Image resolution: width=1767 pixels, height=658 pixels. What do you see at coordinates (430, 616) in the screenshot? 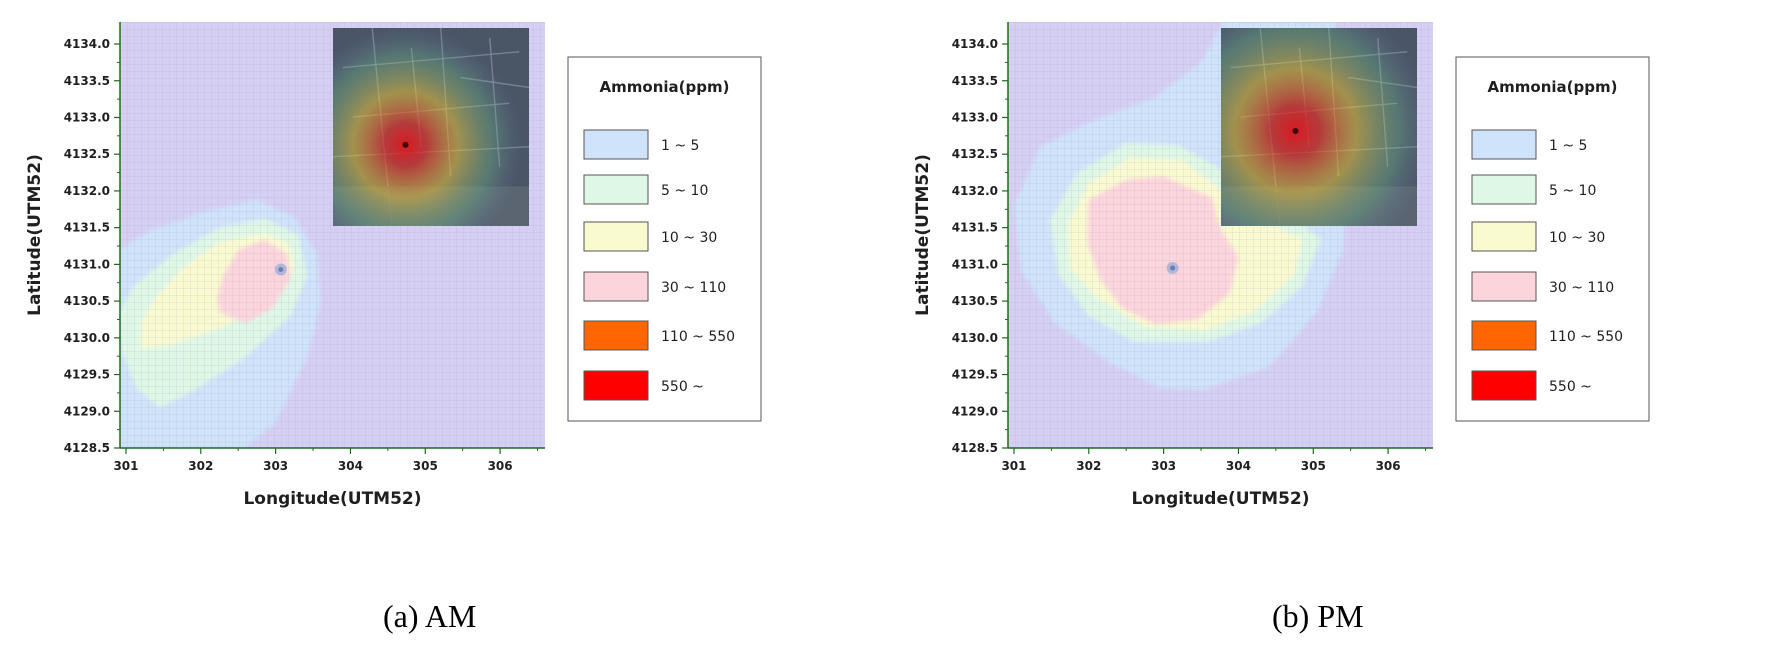
I see `caption-am: (a) AM` at bounding box center [430, 616].